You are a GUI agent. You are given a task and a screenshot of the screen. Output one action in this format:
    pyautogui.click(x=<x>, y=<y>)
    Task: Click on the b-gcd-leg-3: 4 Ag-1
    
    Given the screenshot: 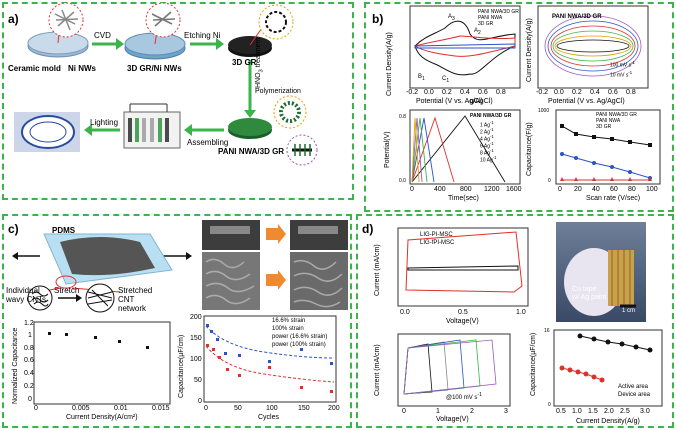 What is the action you would take?
    pyautogui.click(x=487, y=138)
    